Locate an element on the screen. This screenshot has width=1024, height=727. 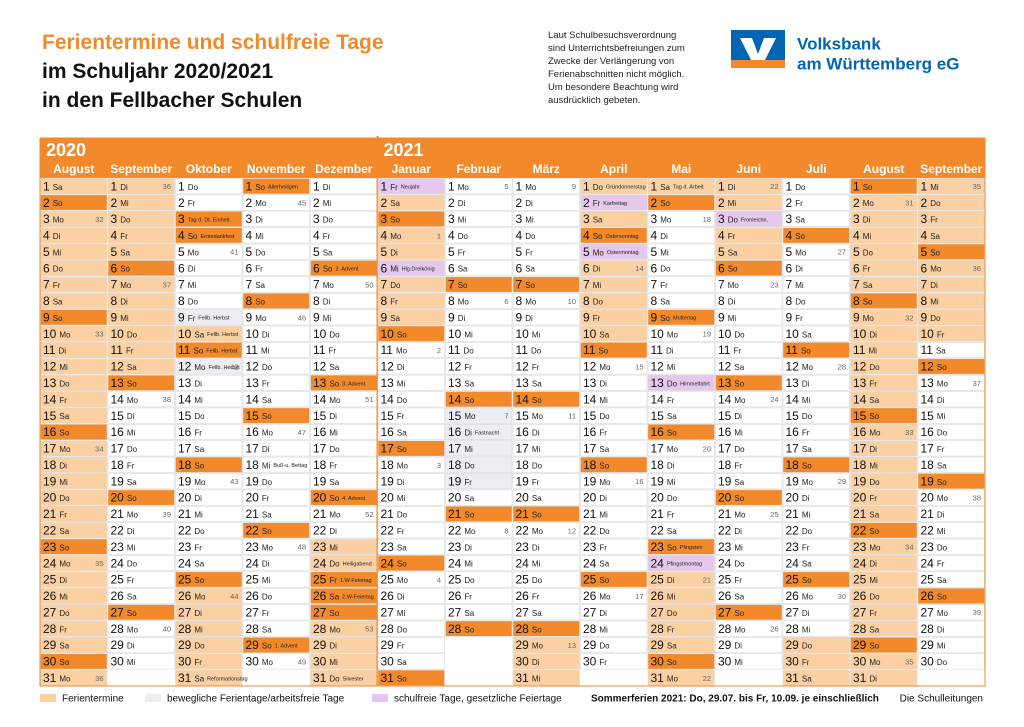
day-number: 17 is located at coordinates (590, 449).